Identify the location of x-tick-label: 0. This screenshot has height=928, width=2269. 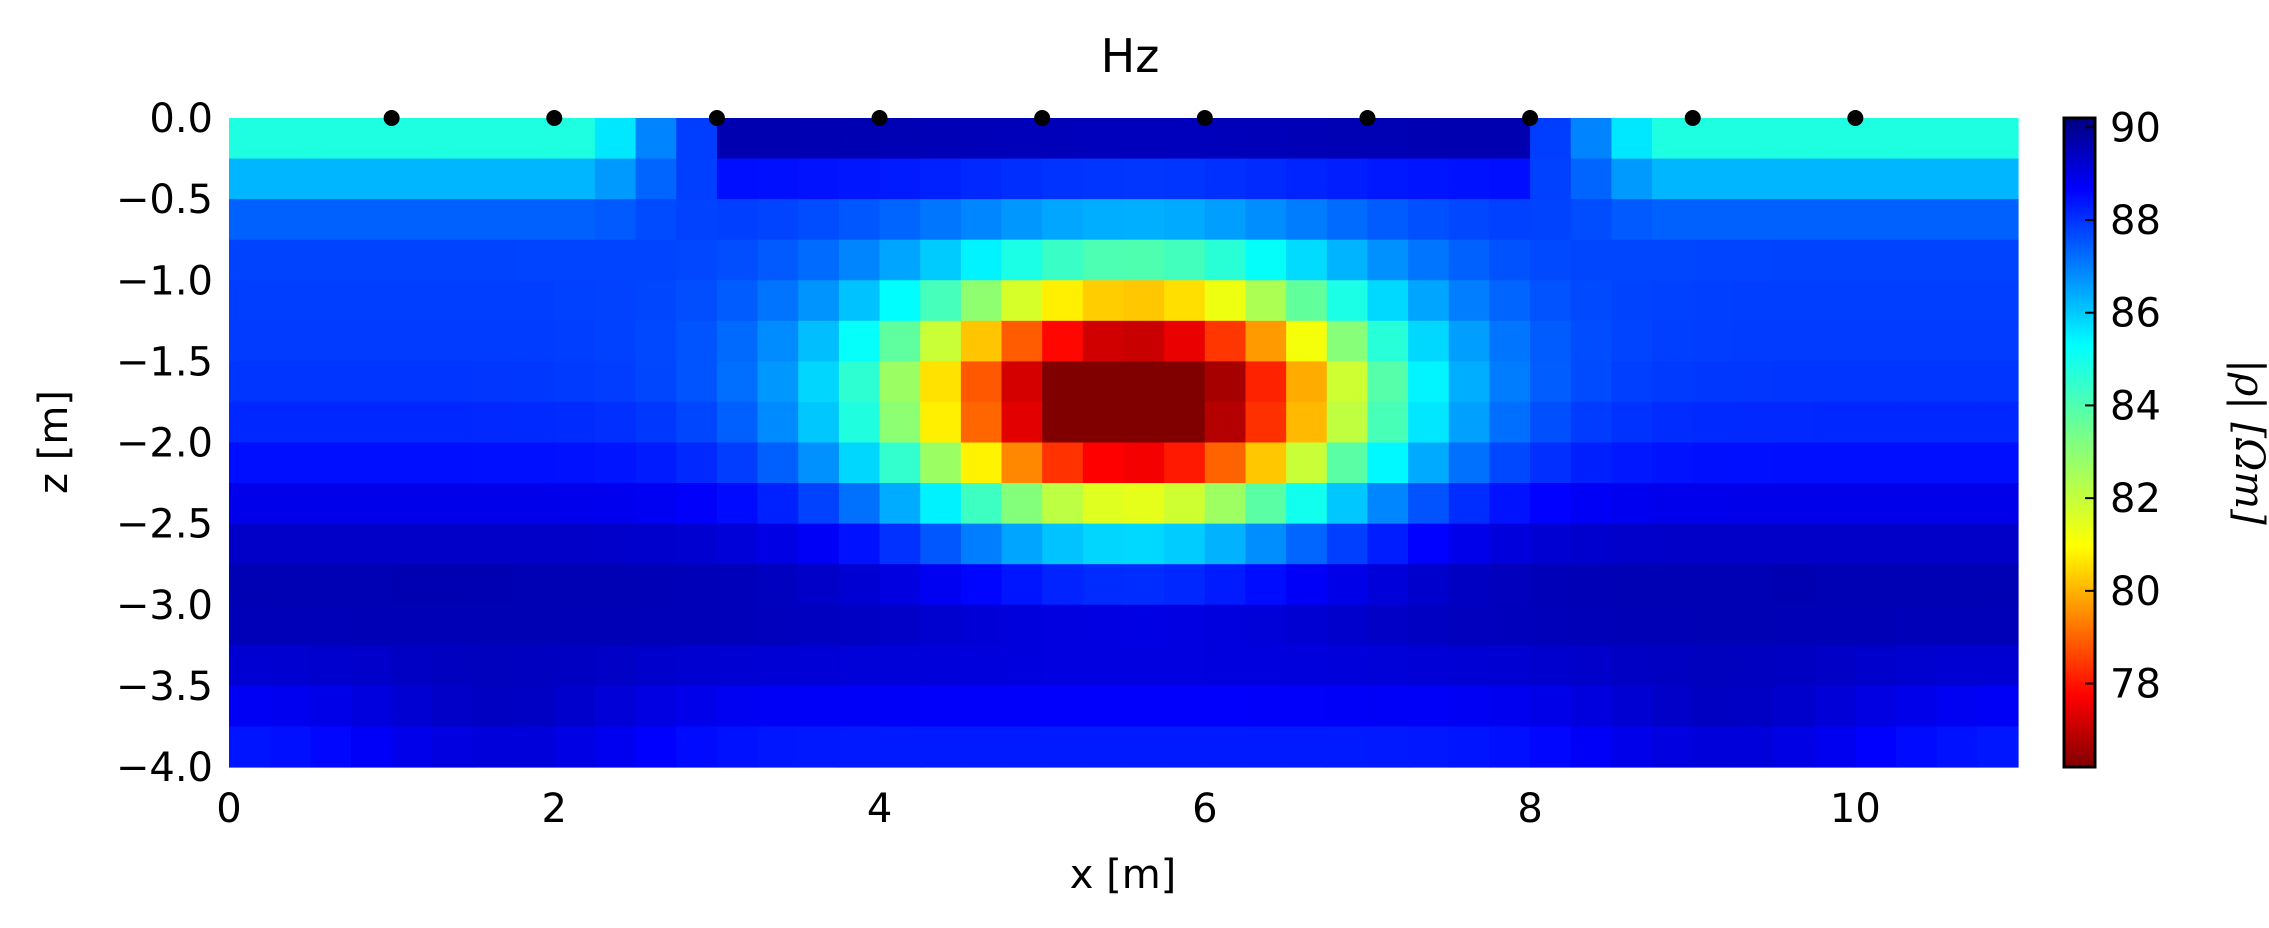
(228, 809).